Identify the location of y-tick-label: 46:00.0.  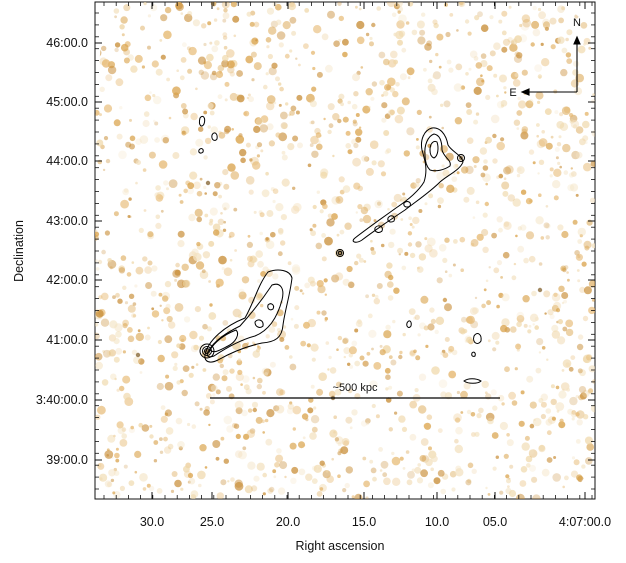
(67, 43).